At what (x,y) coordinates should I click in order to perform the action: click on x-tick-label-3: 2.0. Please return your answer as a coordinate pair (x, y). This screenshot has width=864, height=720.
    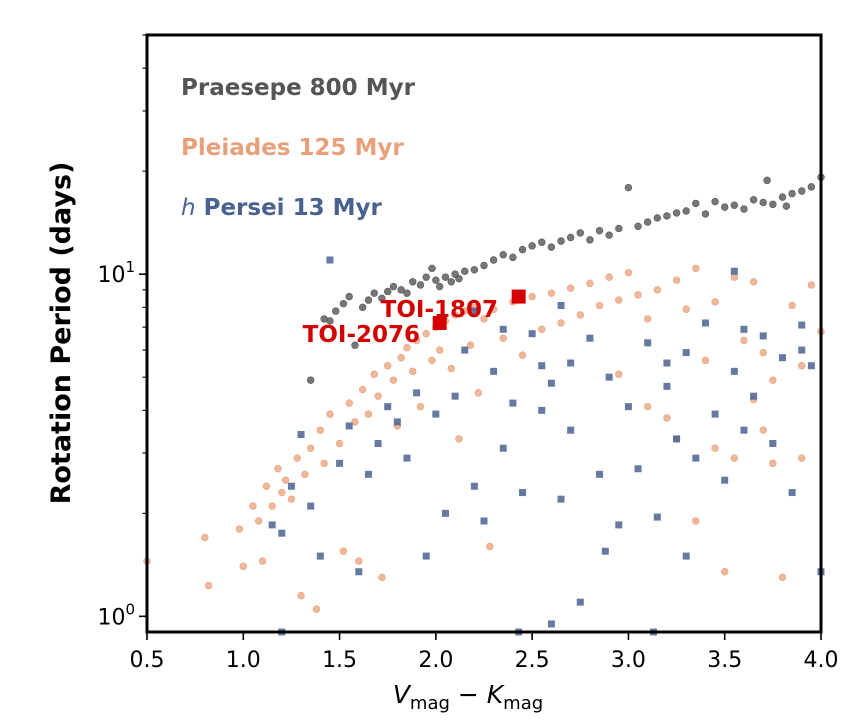
    Looking at the image, I should click on (435, 660).